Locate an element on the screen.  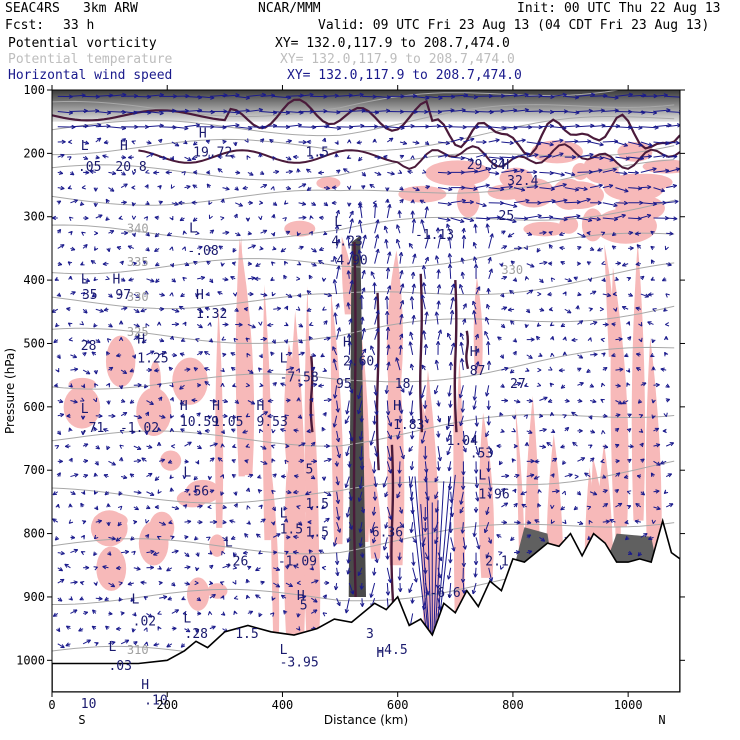
x-axis-title: Distance (km) is located at coordinates (366, 720).